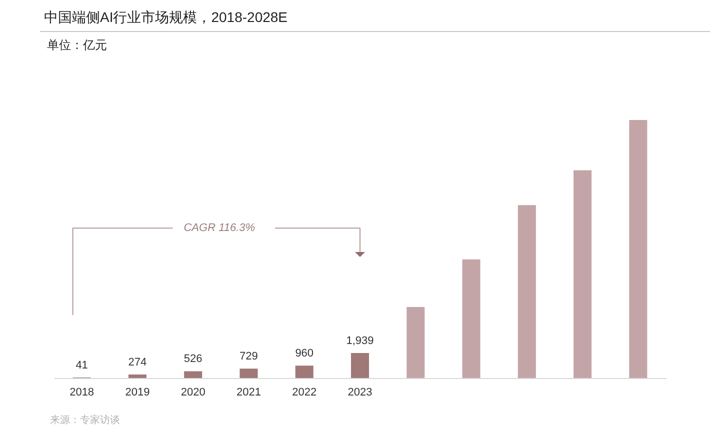 The height and width of the screenshot is (432, 720). I want to click on x-tick-label: 2023, so click(360, 392).